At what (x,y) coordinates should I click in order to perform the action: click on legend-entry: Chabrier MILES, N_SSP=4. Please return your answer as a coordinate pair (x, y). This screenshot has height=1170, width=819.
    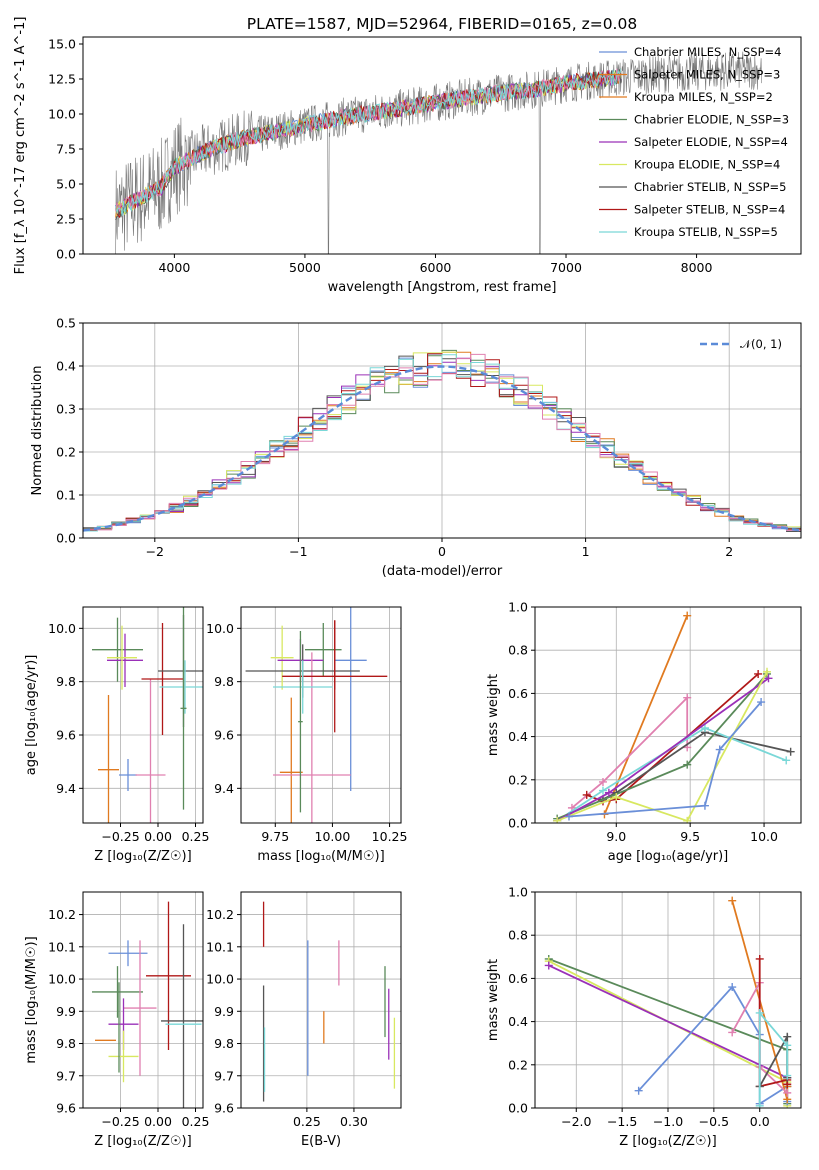
    Looking at the image, I should click on (707, 52).